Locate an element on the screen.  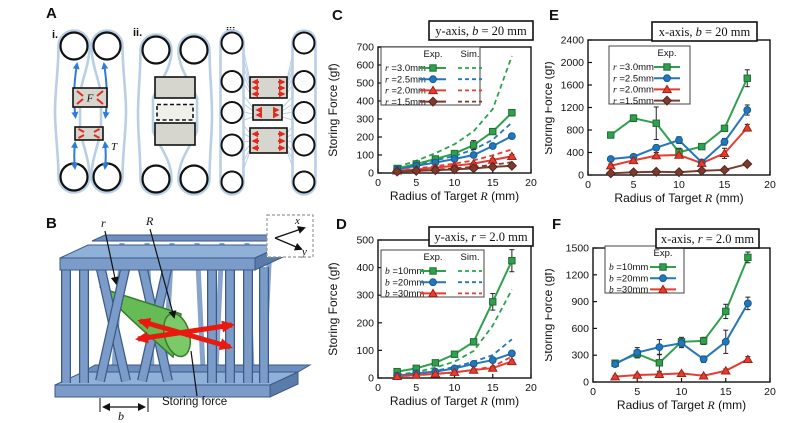
svg-text: 5 is located at coordinates (416, 183).